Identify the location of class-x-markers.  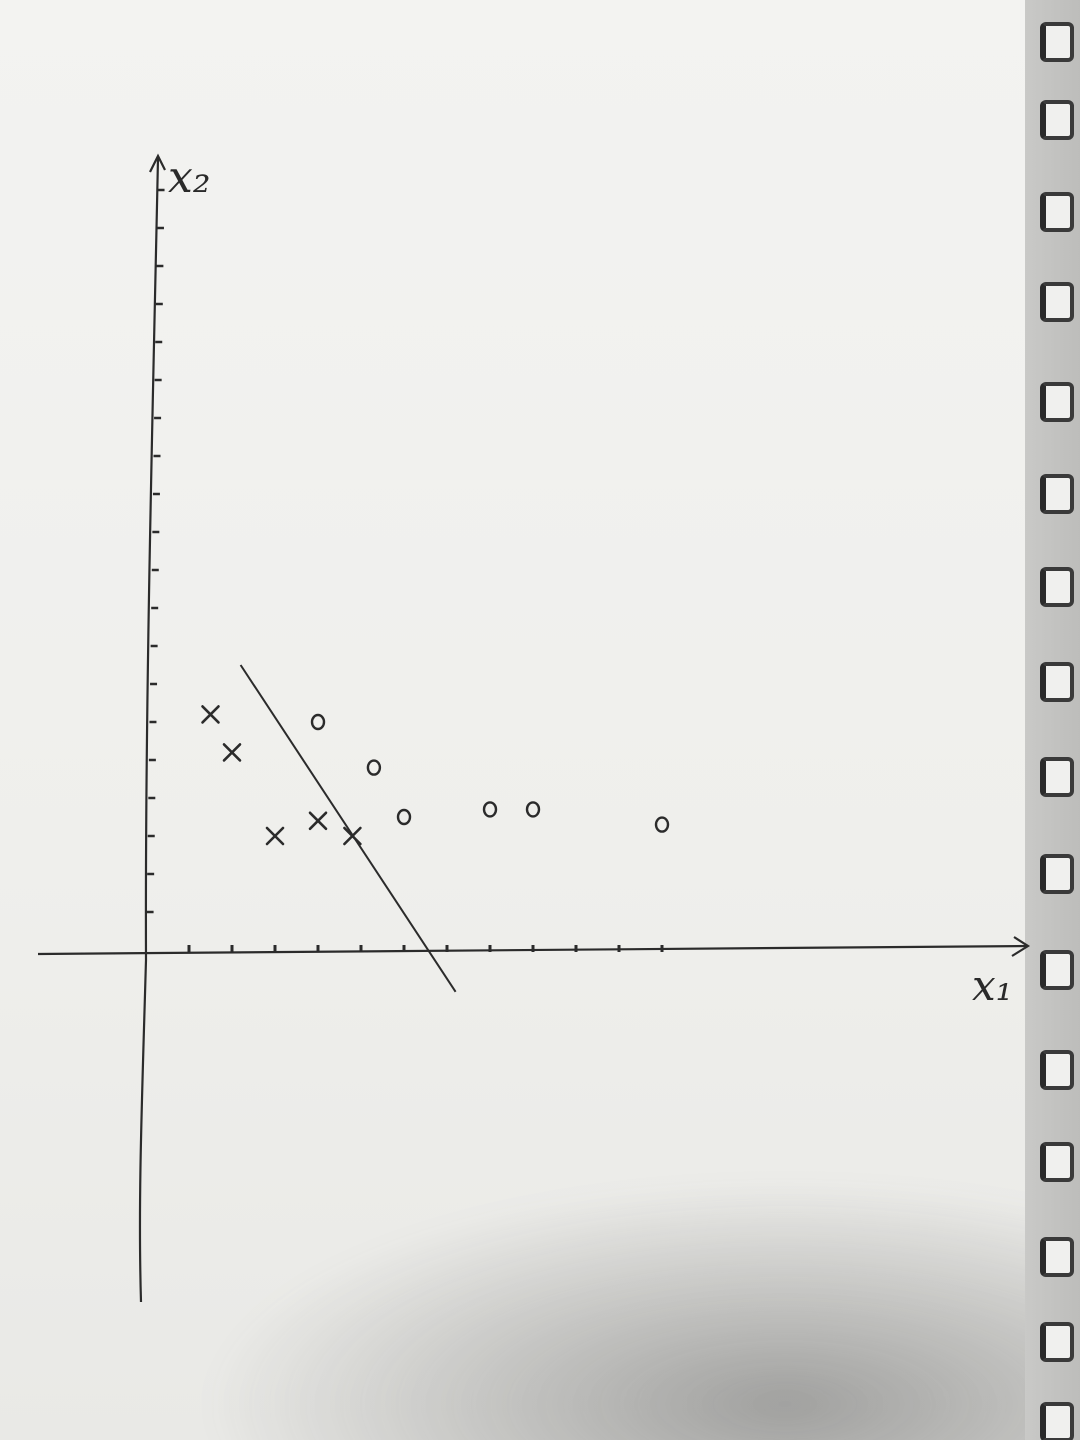
(281, 775).